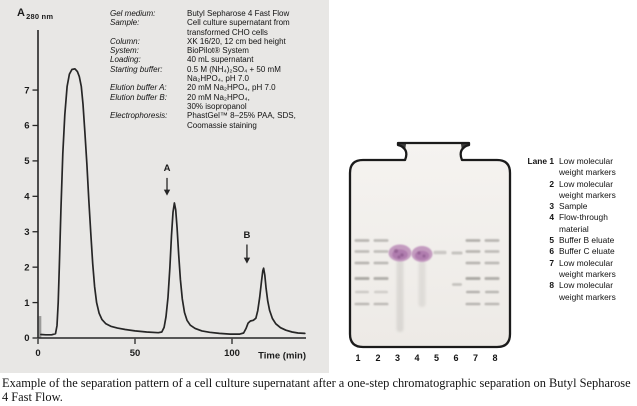 The image size is (637, 406). Describe the element at coordinates (26, 126) in the screenshot. I see `y-tick-label: 6` at that location.